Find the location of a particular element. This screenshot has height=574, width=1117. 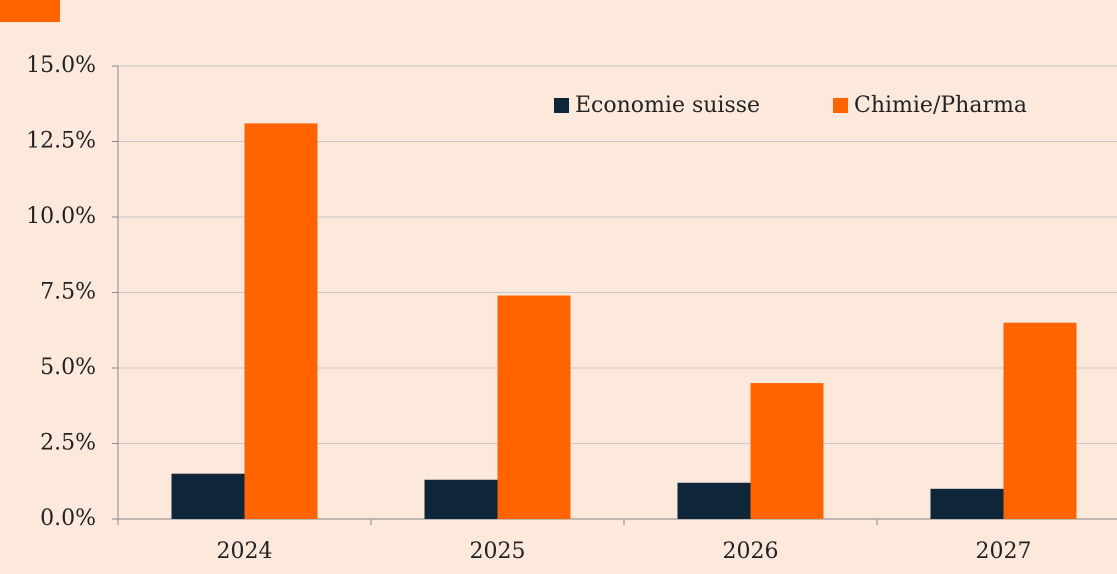

legend-label: Economie suisse is located at coordinates (667, 105).